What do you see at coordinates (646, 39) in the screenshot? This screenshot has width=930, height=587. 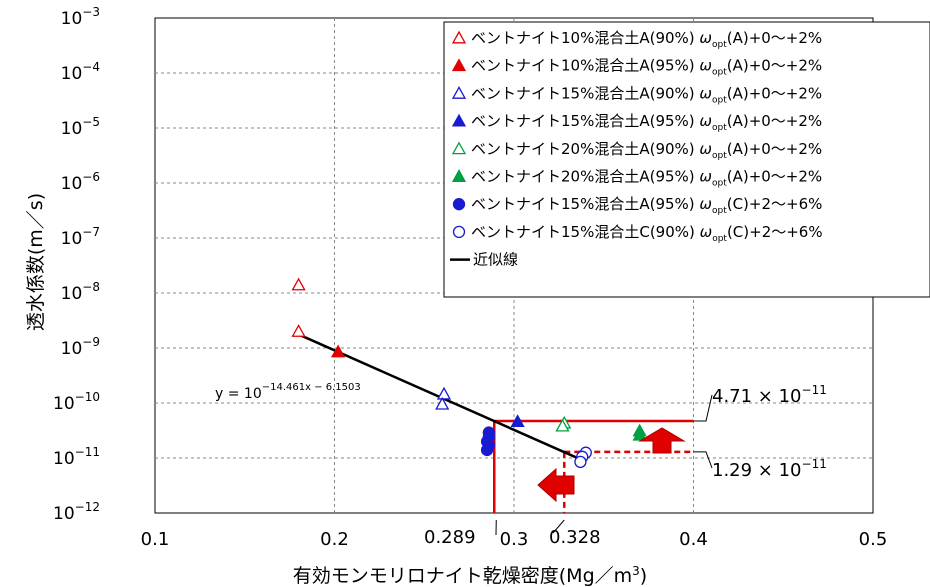 I see `legend-entry-label: ベントナイト10%混合土A(90%) ωopt(A)+0〜+2%` at bounding box center [646, 39].